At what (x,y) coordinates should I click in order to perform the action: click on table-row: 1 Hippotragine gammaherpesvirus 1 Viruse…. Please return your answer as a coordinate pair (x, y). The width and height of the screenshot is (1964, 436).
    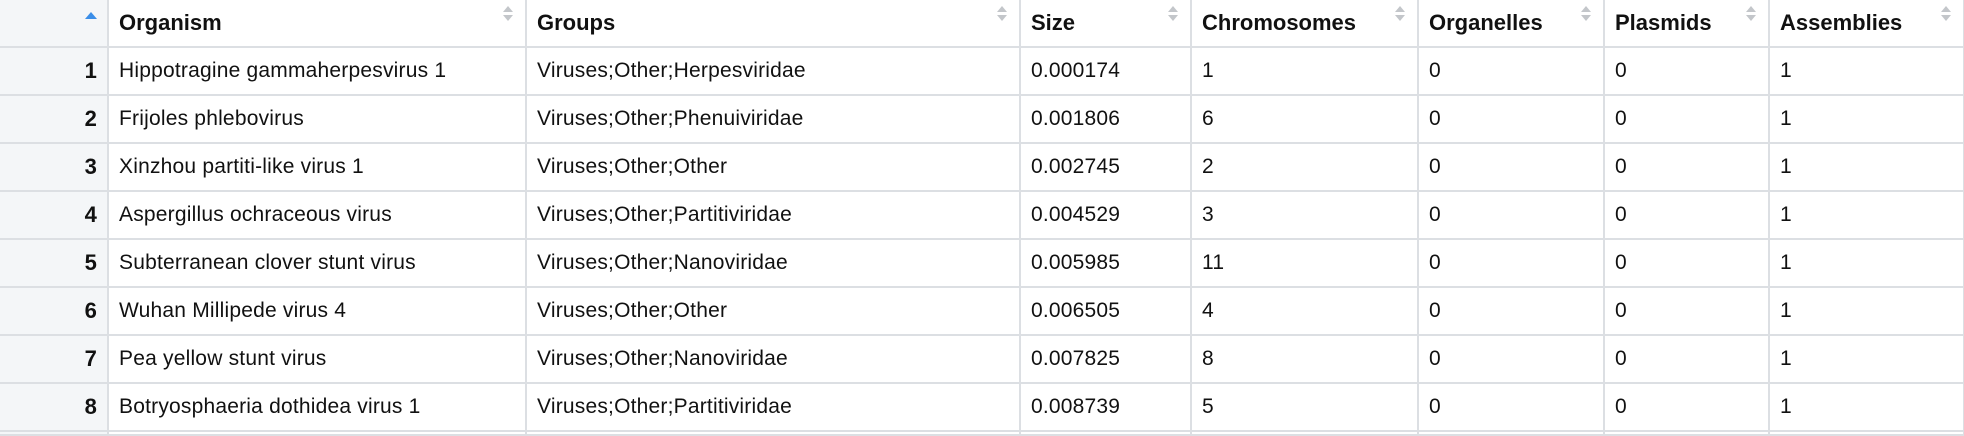
    Looking at the image, I should click on (982, 71).